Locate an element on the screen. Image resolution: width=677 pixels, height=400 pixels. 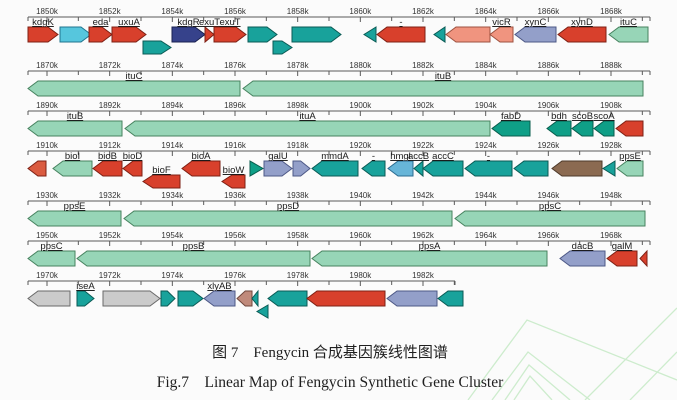
ruler-tick-label: 1966k is located at coordinates (548, 235).